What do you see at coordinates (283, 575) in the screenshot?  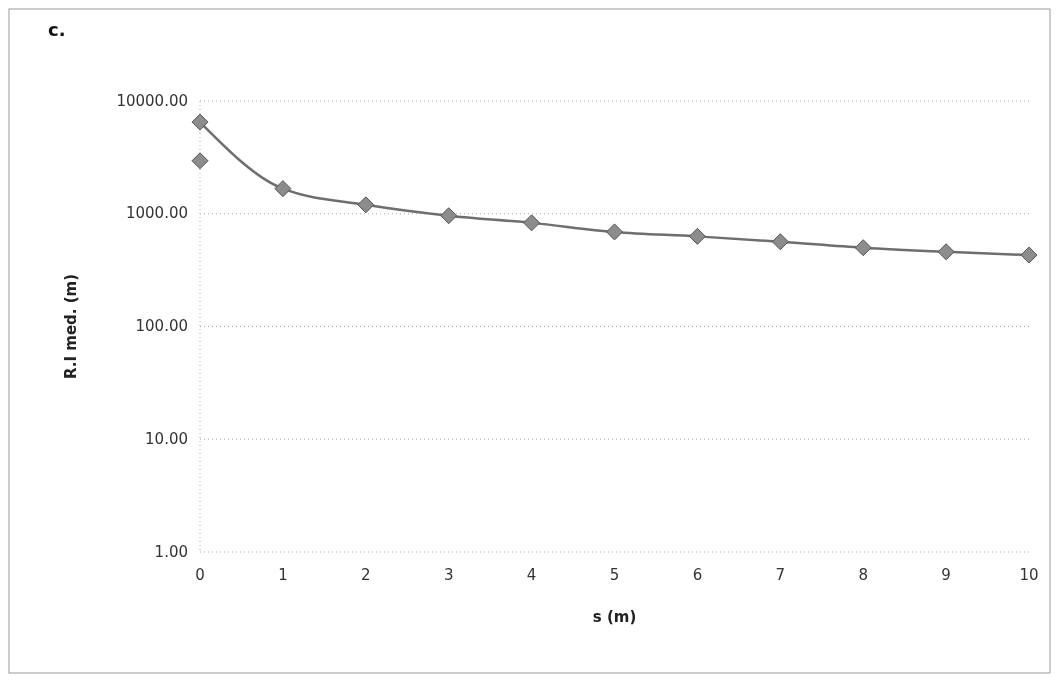 I see `x-tick-label: 1` at bounding box center [283, 575].